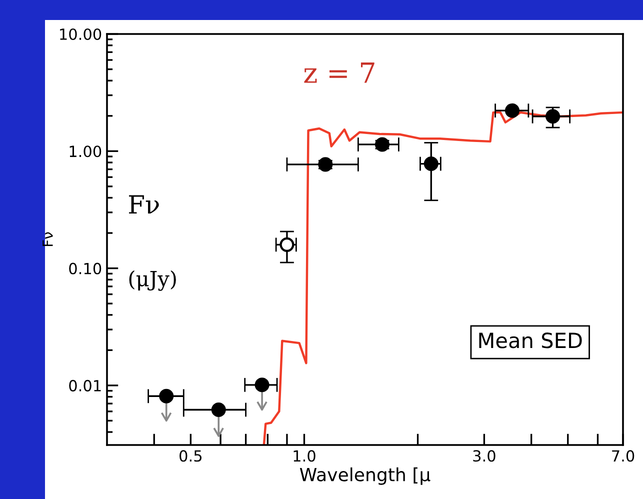 The width and height of the screenshot is (643, 499). Describe the element at coordinates (191, 456) in the screenshot. I see `x-tick-label: 0.5` at that location.